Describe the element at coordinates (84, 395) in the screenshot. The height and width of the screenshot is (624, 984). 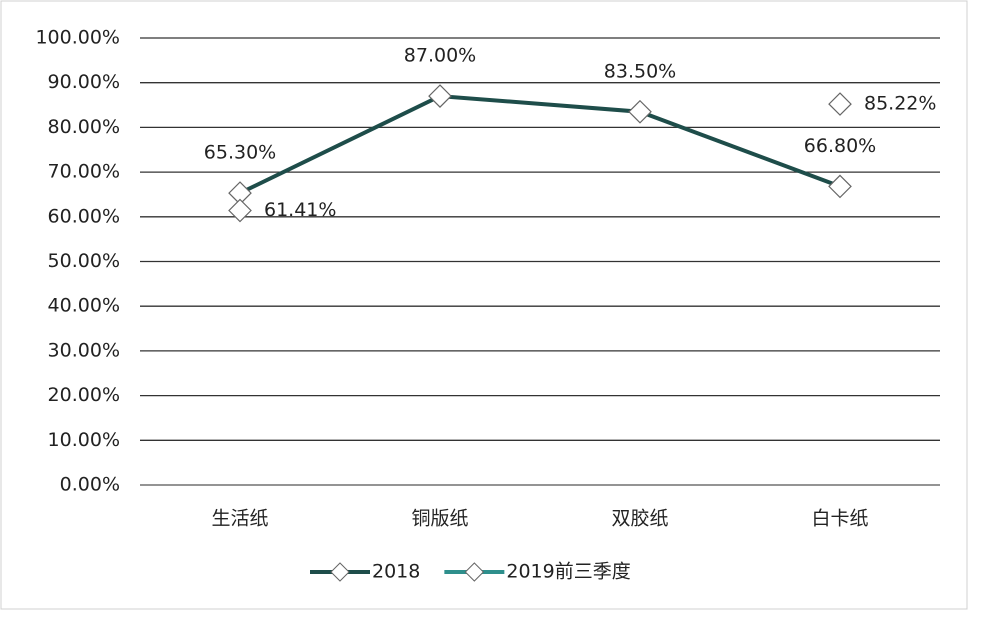
I see `y-tick-label: 20.00%` at that location.